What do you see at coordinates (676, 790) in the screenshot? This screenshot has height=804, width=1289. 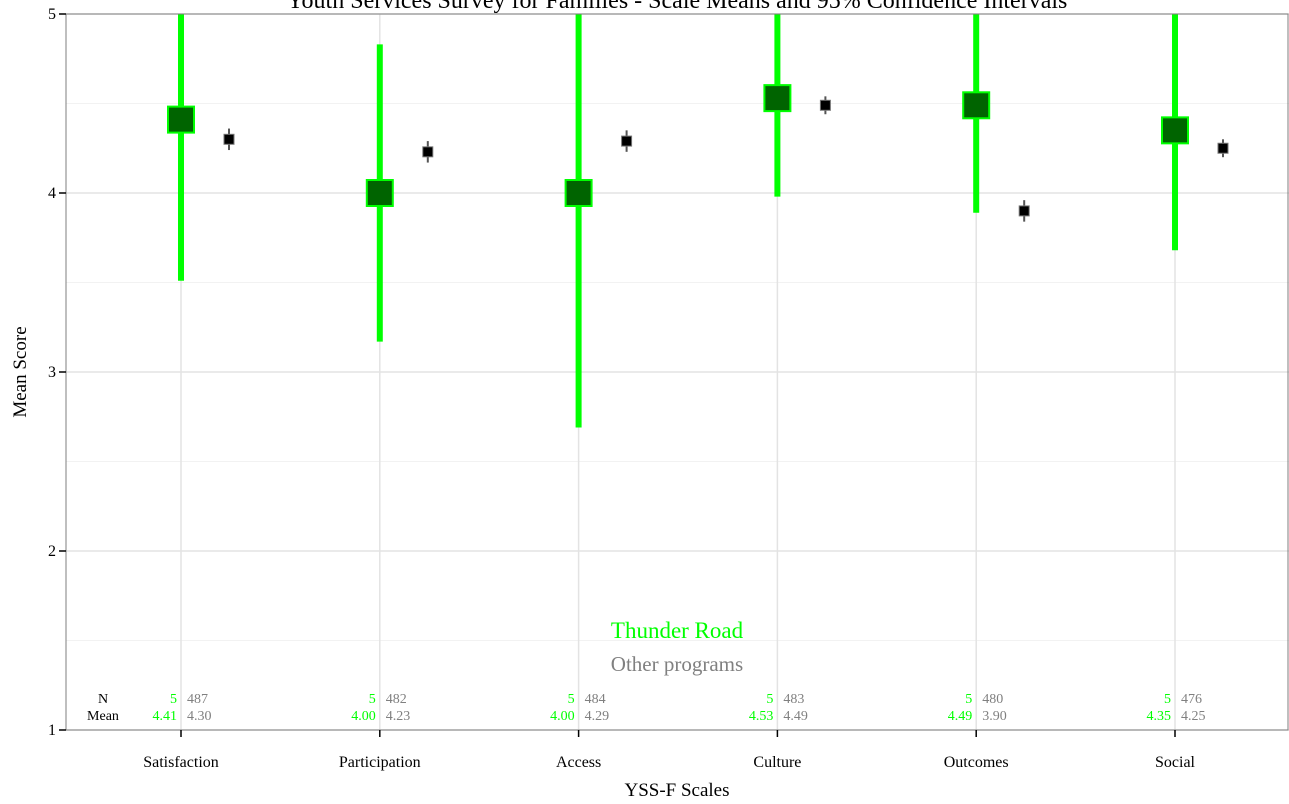 I see `x-axis-title: YSS-F Scales` at bounding box center [676, 790].